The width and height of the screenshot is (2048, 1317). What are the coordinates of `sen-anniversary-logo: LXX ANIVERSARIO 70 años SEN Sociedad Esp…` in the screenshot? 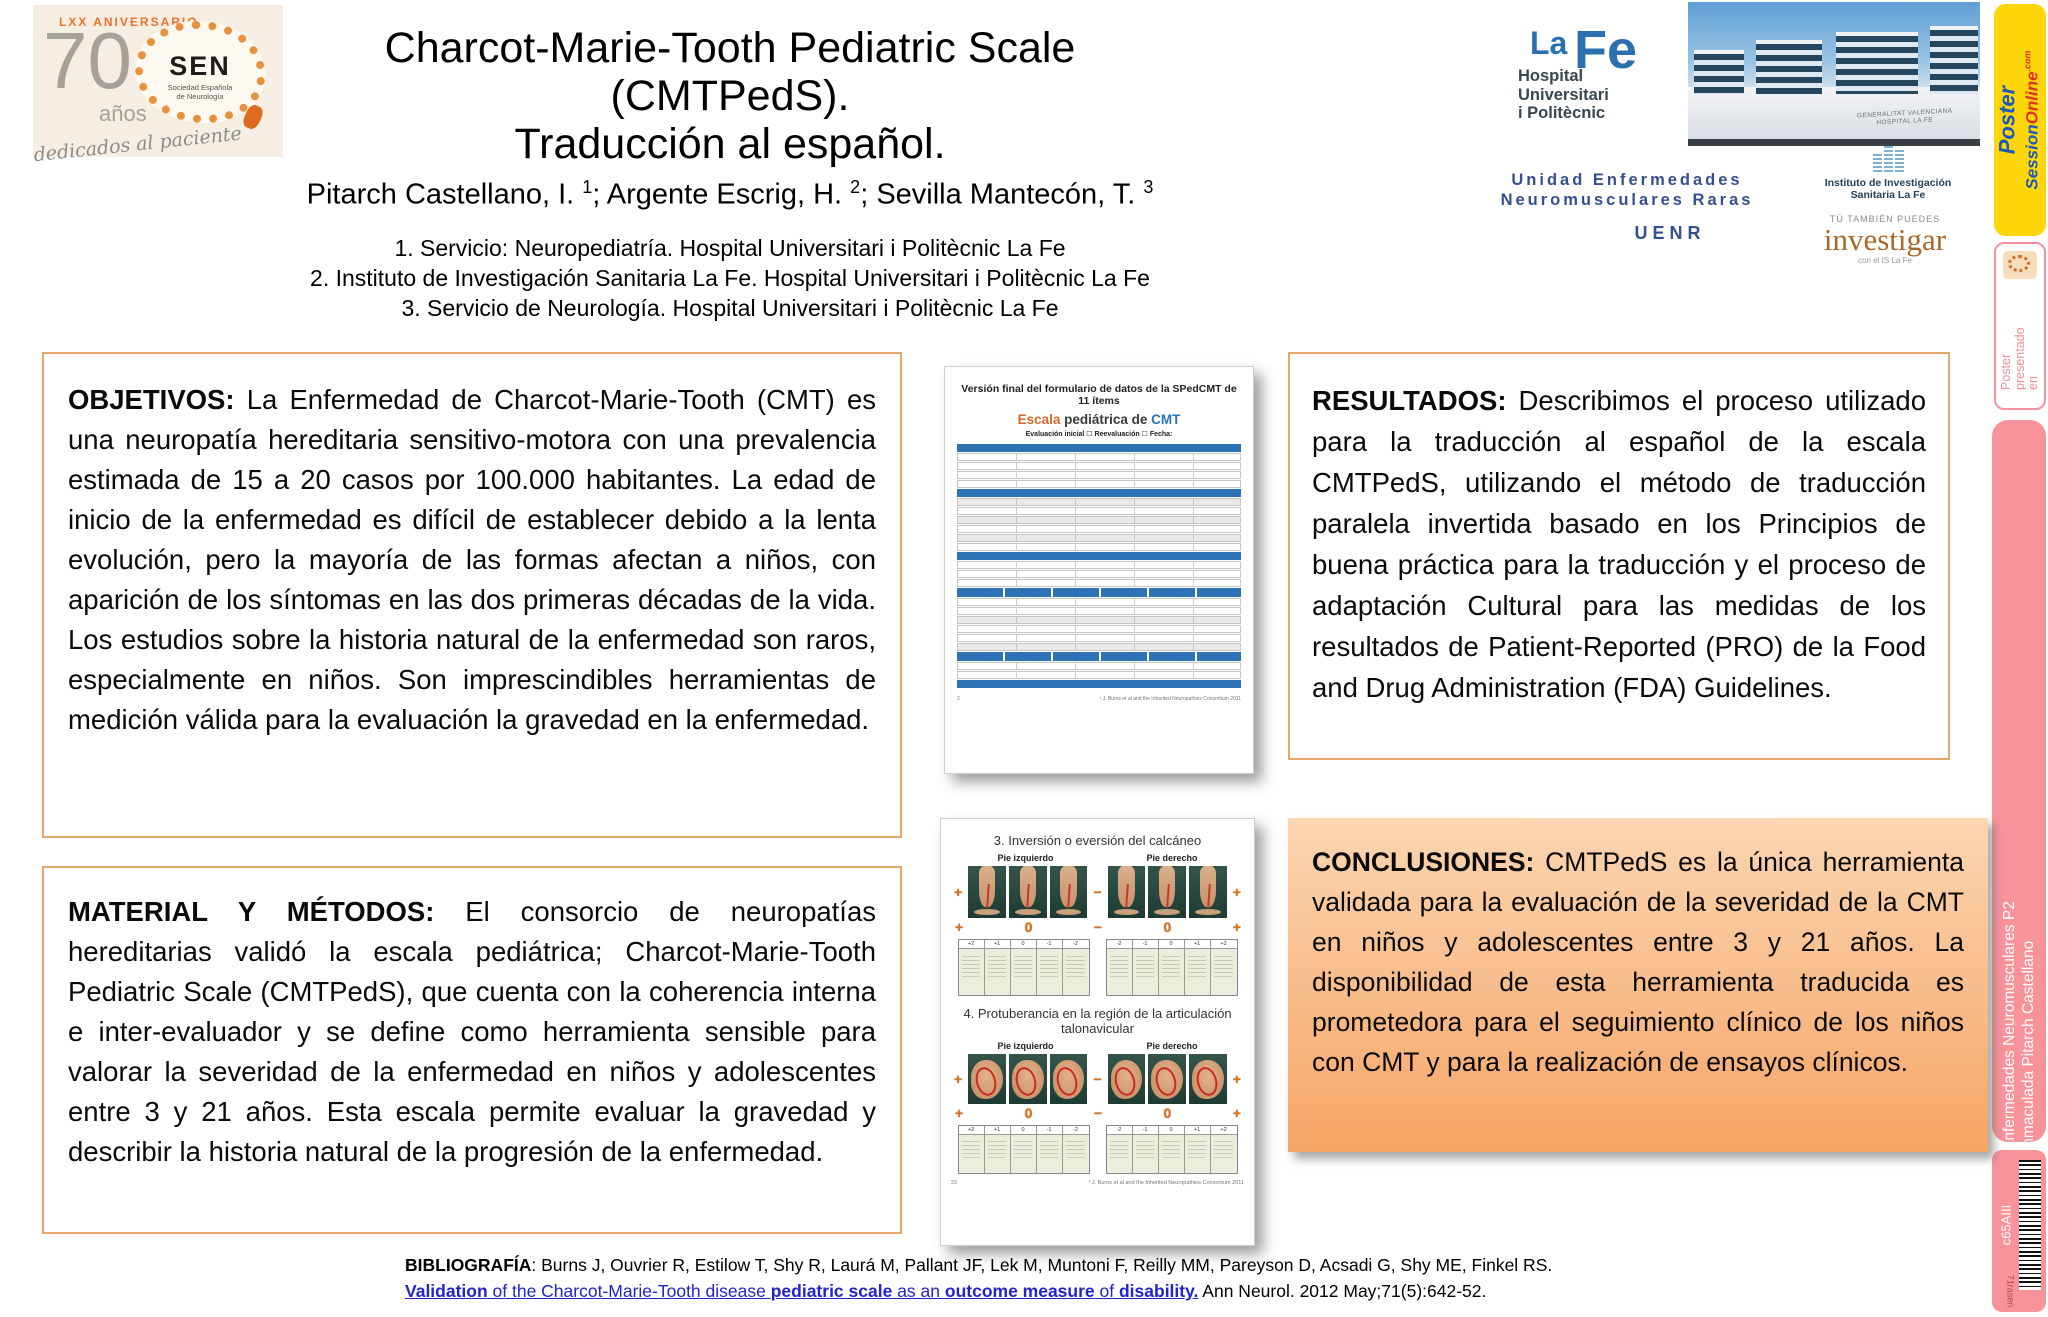 It's located at (158, 85).